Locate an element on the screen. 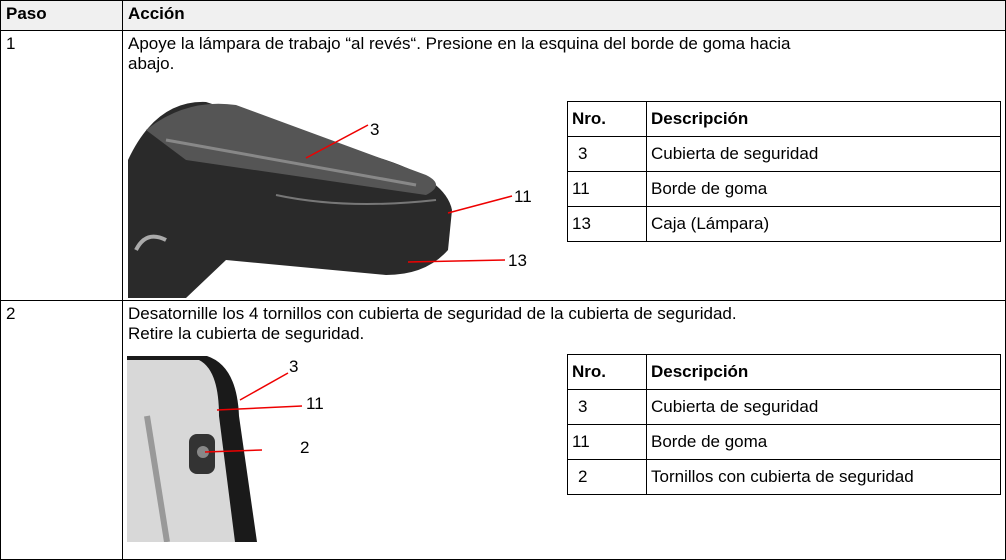 The width and height of the screenshot is (1006, 560). legend-description: Caja (Lámpara) is located at coordinates (823, 224).